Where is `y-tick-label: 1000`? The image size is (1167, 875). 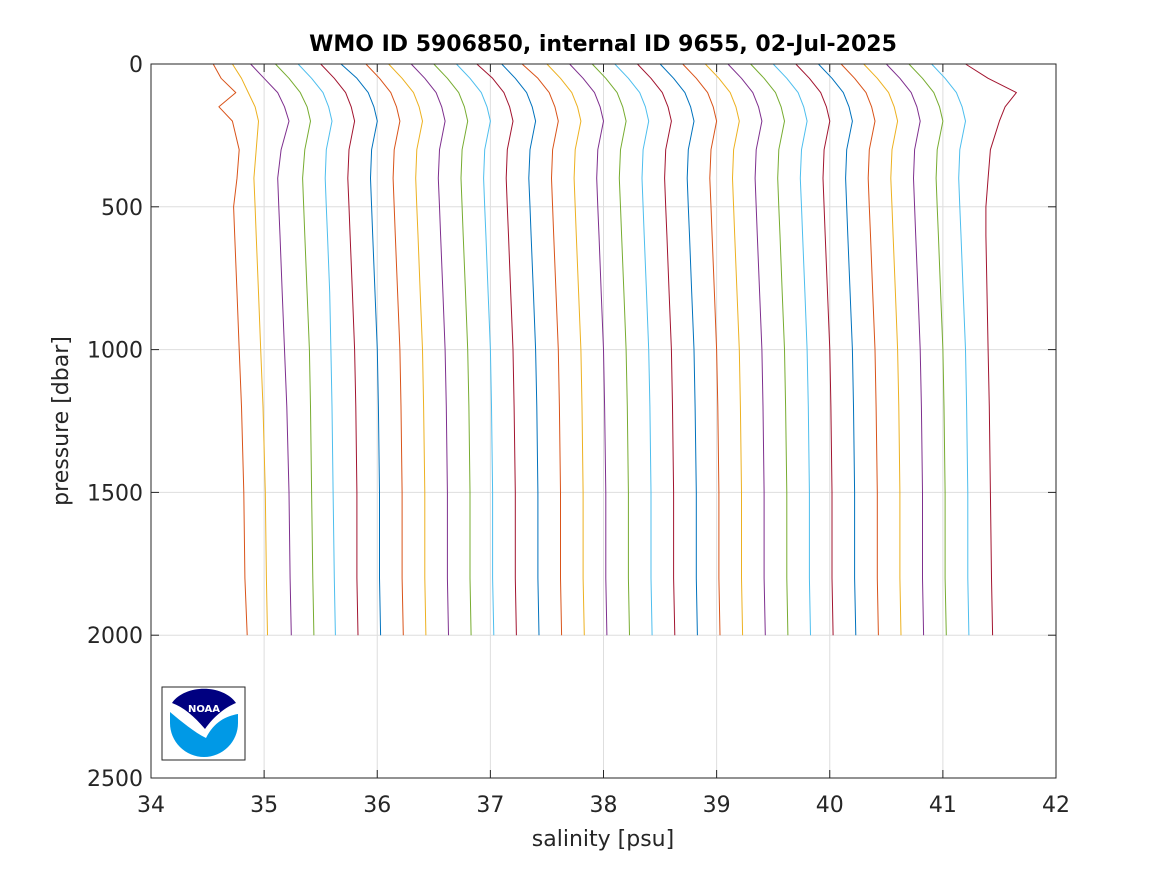
y-tick-label: 1000 is located at coordinates (115, 351).